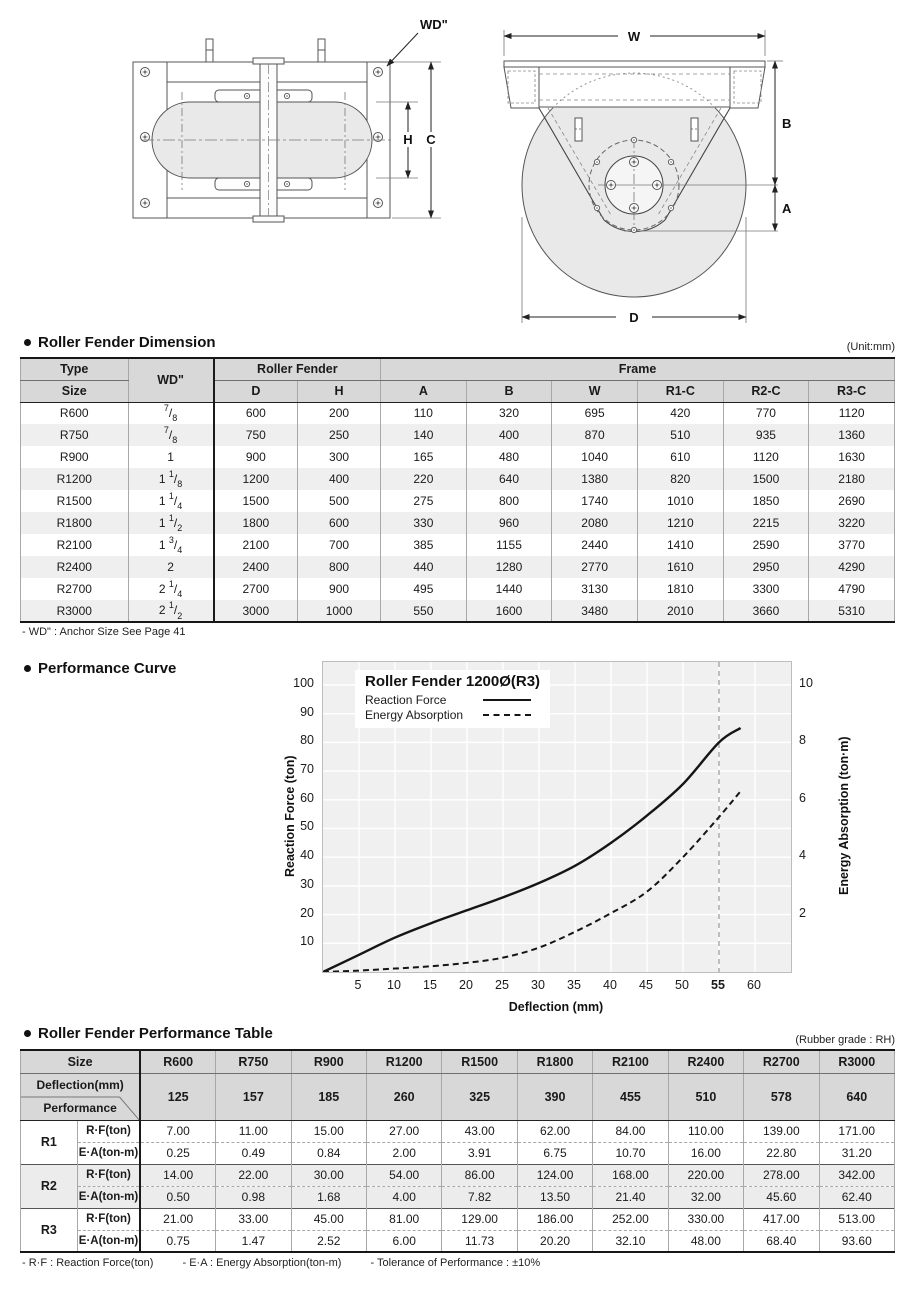 This screenshot has height=1300, width=915. Describe the element at coordinates (74, 523) in the screenshot. I see `size-cell: R1800` at that location.